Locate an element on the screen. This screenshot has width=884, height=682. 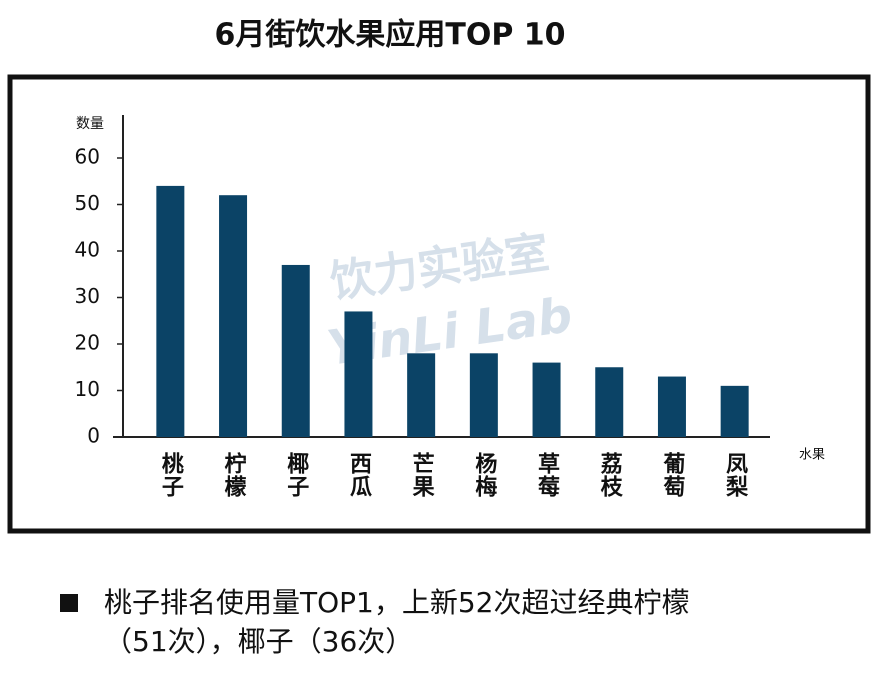
note-text: 桃子排名使用量TOP1，上新52次超过经典柠檬 is located at coordinates (396, 602).